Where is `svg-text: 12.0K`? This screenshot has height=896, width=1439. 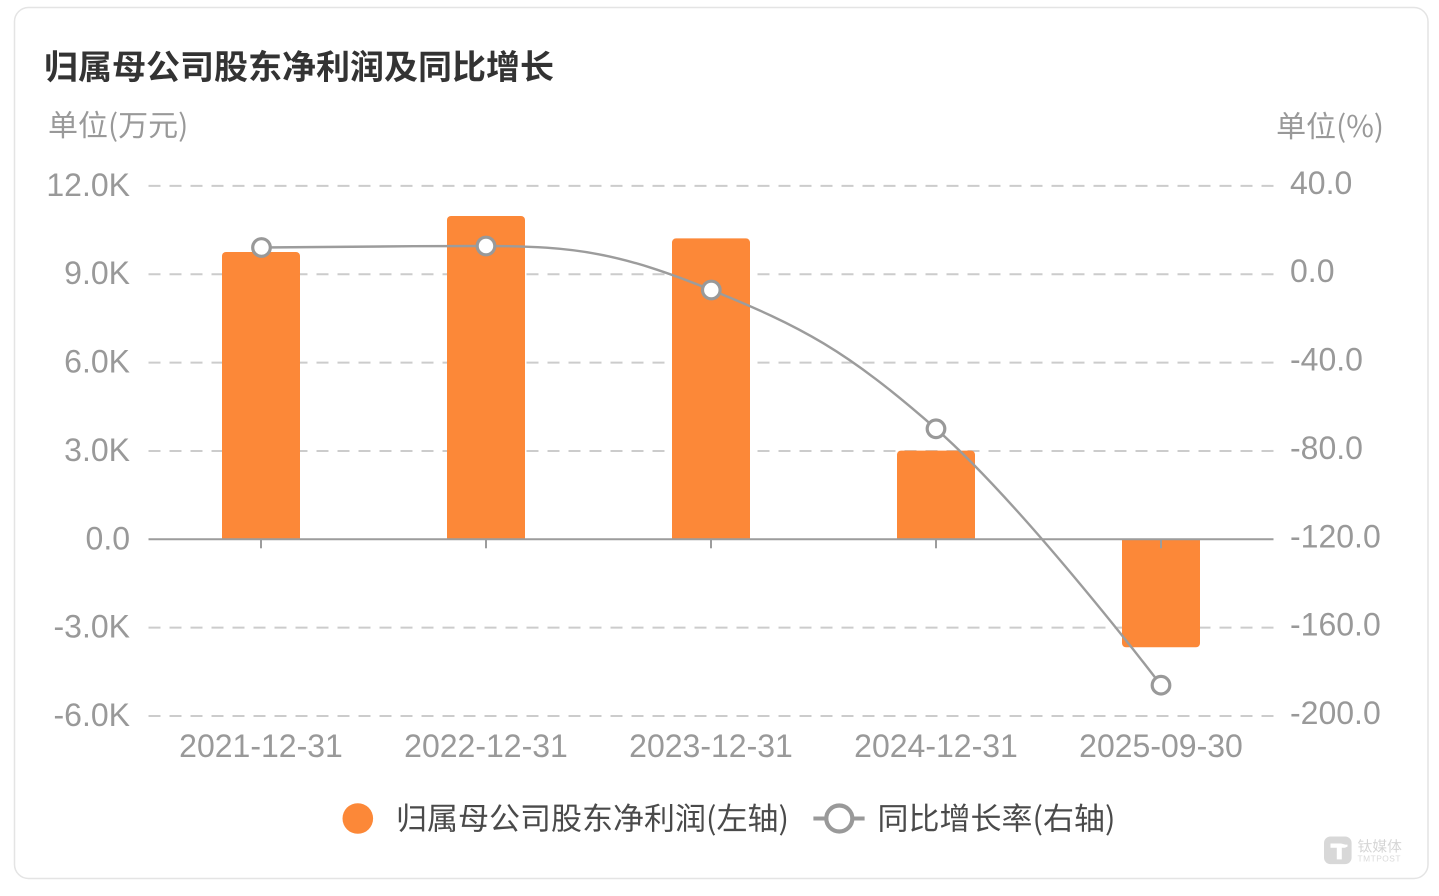
svg-text: 12.0K is located at coordinates (88, 185).